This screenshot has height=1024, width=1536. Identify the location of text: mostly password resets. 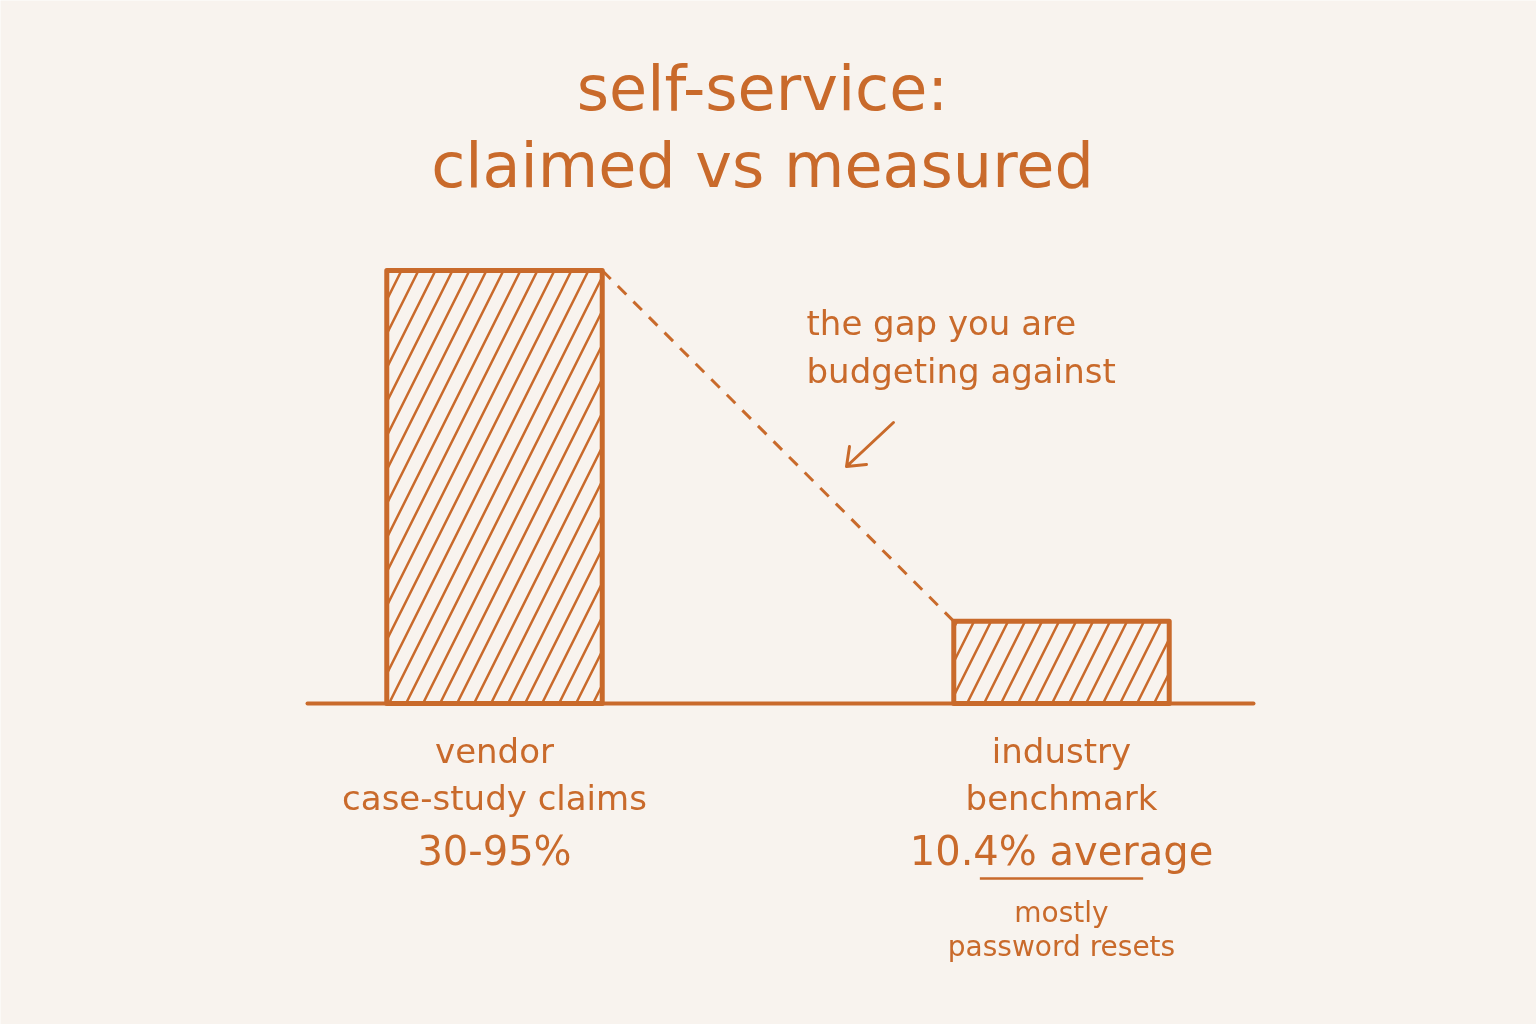
(1061, 929).